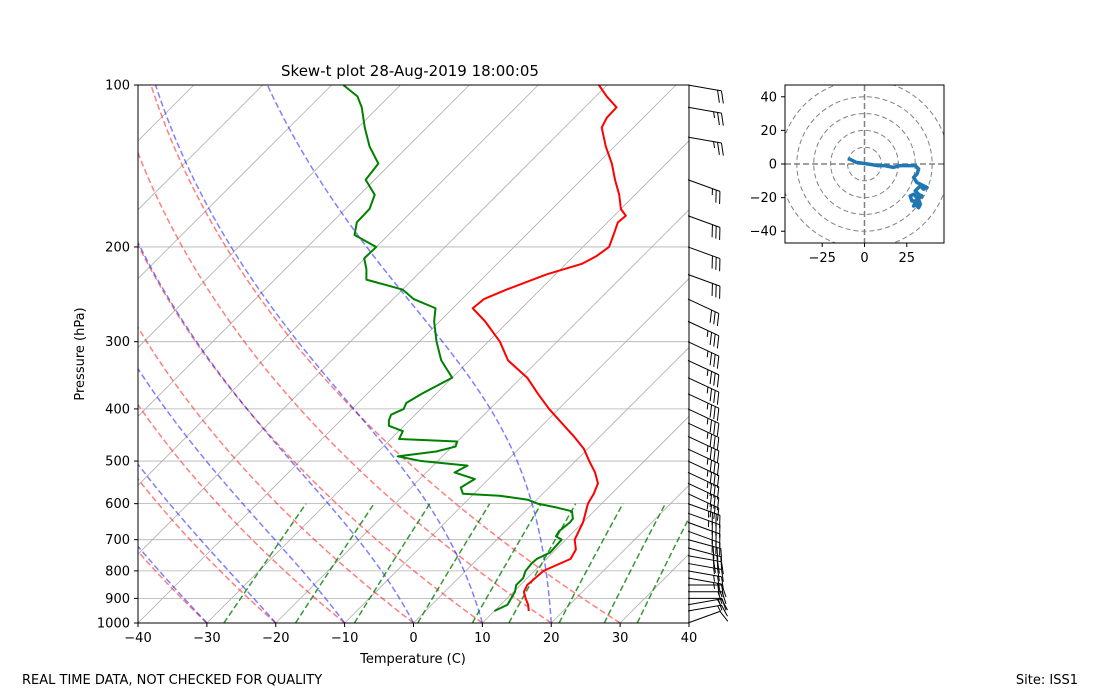 This screenshot has width=1100, height=700. What do you see at coordinates (117, 504) in the screenshot?
I see `y-tick-label: 600` at bounding box center [117, 504].